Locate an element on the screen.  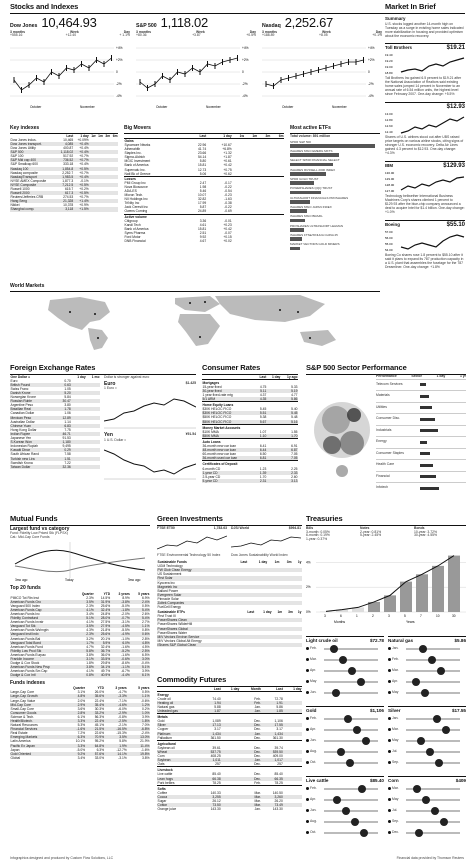
consumer-title: Consumer Rates is located at coordinates (231, 367).